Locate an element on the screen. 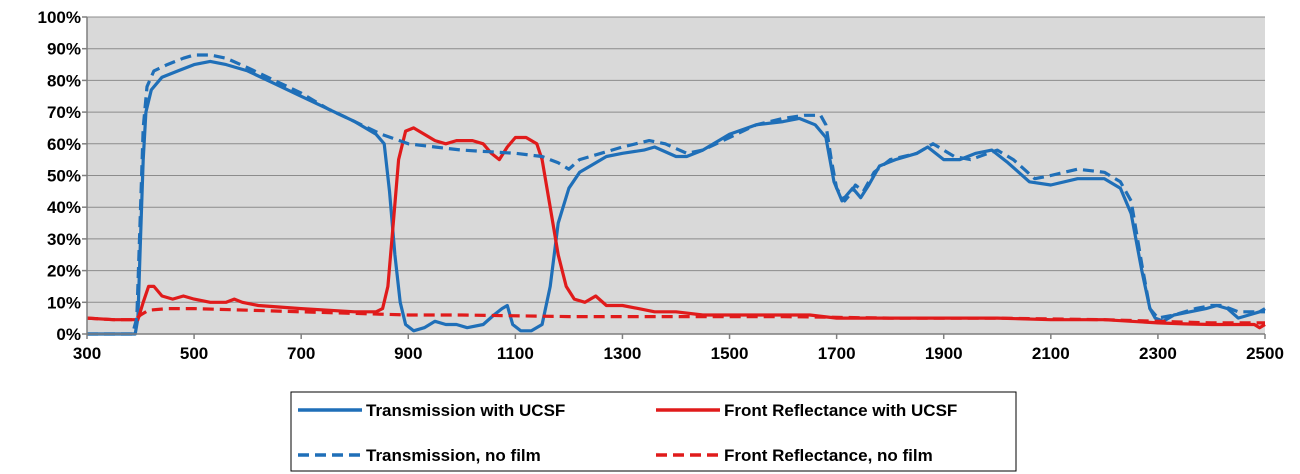  y-tick-label: 80% is located at coordinates (64, 80).